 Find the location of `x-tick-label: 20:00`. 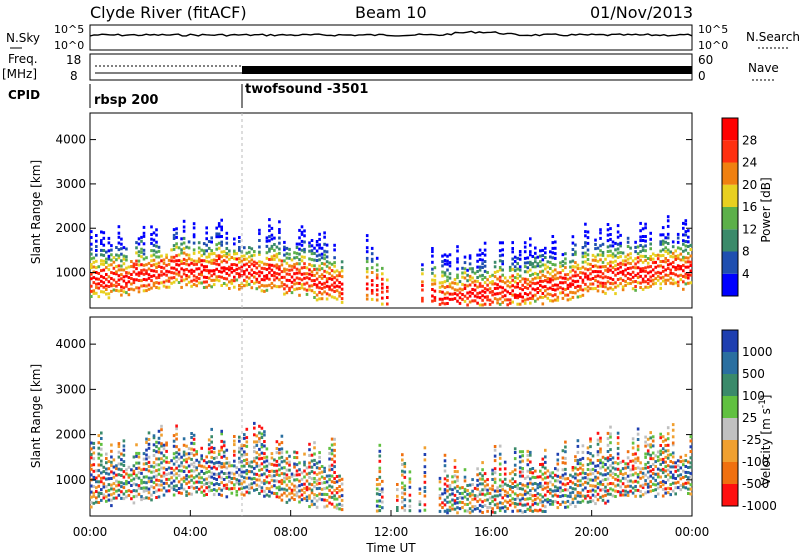

x-tick-label: 20:00 is located at coordinates (591, 532).